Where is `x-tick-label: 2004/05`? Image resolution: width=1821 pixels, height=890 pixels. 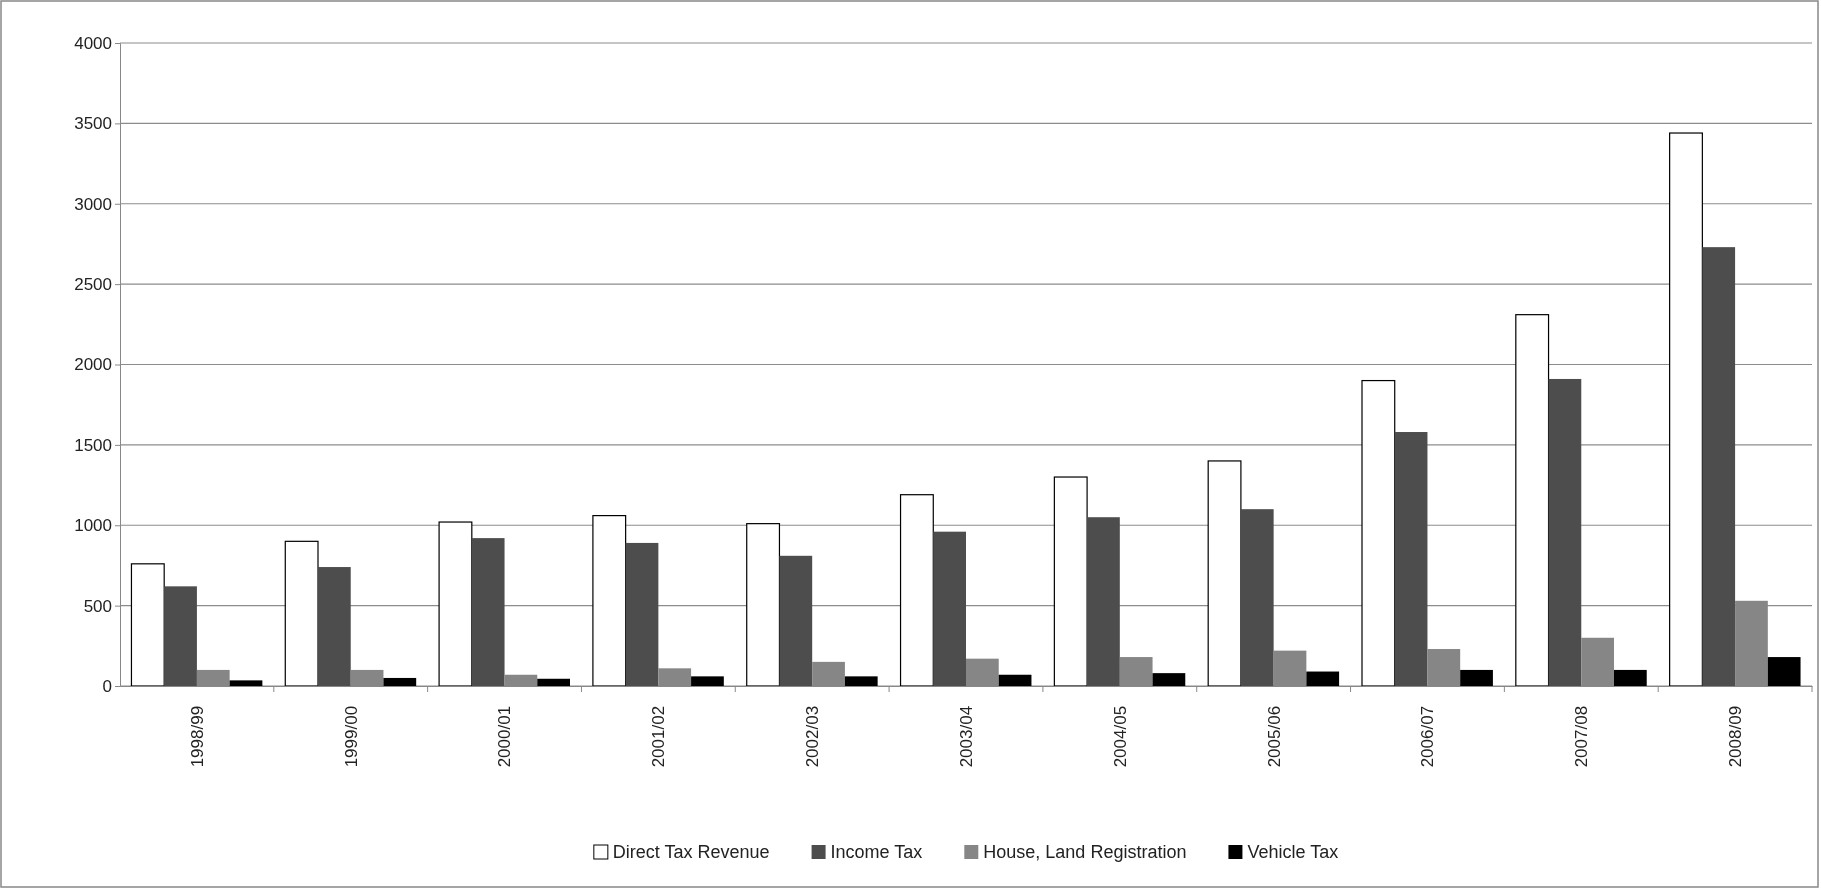 x-tick-label: 2004/05 is located at coordinates (1120, 736).